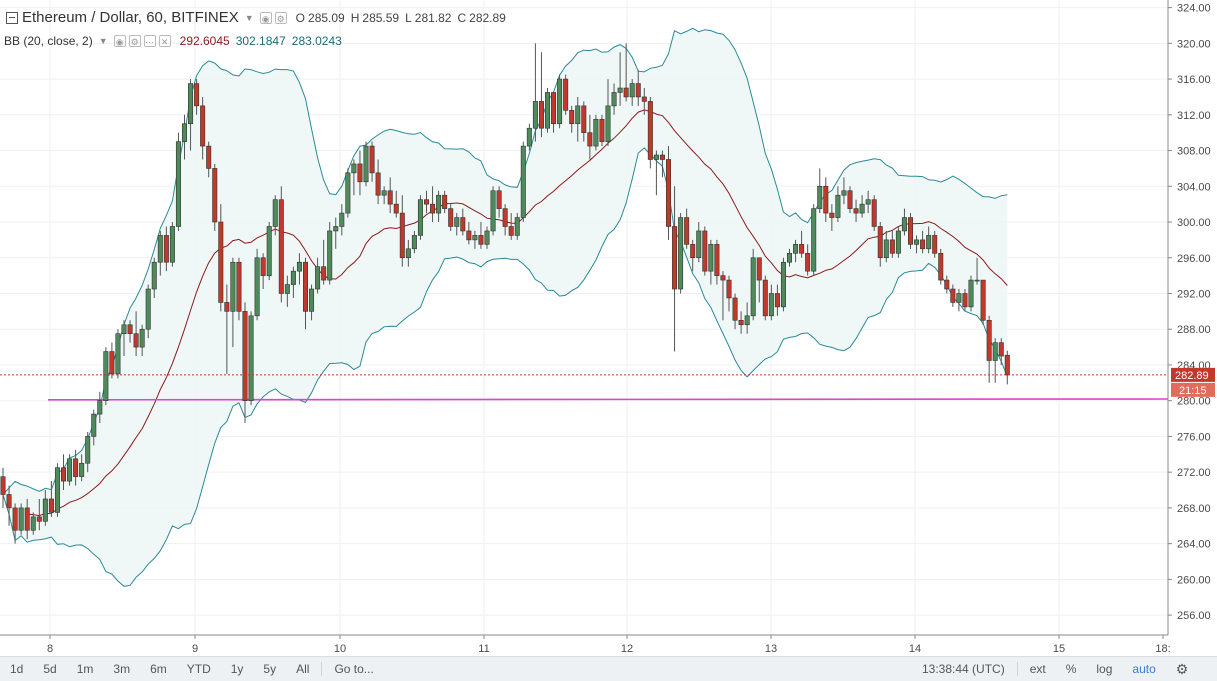 The height and width of the screenshot is (681, 1217). Describe the element at coordinates (487, 17) in the screenshot. I see `close-value: 282.89` at that location.